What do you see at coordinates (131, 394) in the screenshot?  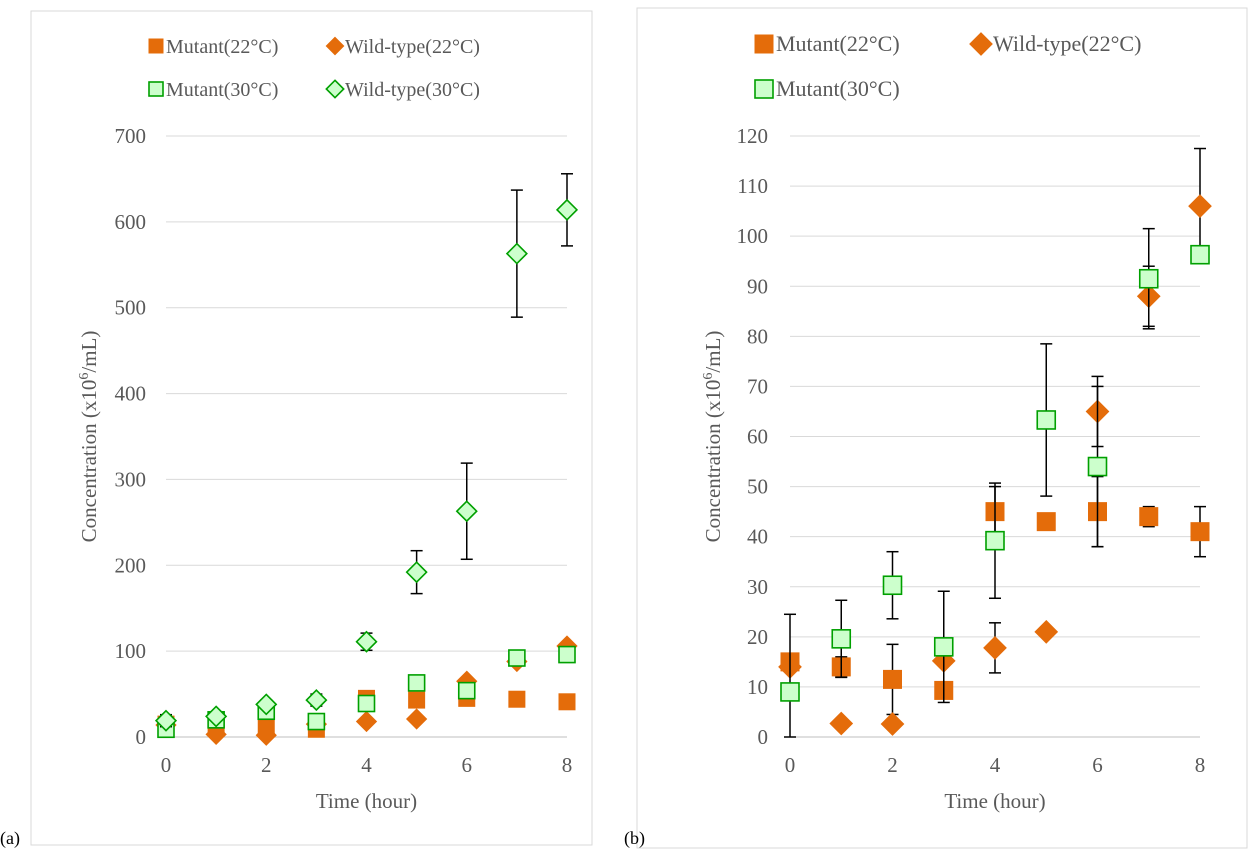 I see `y-tick-label: 400` at bounding box center [131, 394].